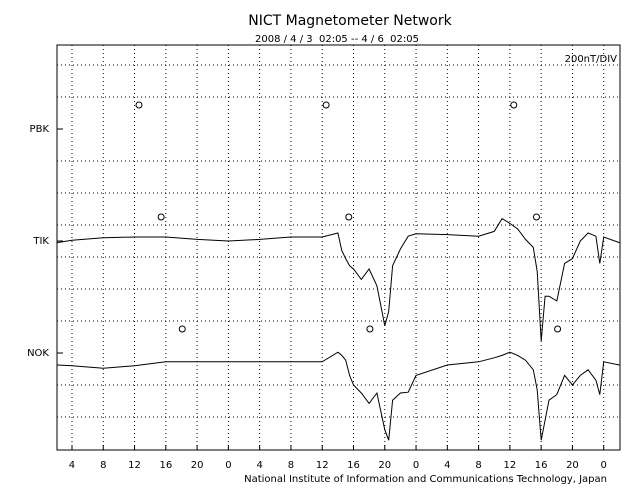 Image resolution: width=640 pixels, height=500 pixels. What do you see at coordinates (40, 241) in the screenshot?
I see `station-label: TIK` at bounding box center [40, 241].